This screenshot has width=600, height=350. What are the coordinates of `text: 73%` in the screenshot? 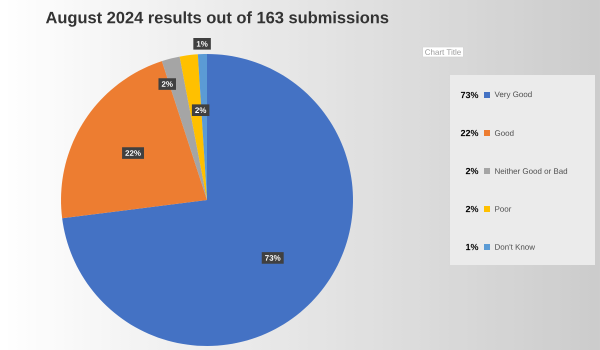 It's located at (469, 95).